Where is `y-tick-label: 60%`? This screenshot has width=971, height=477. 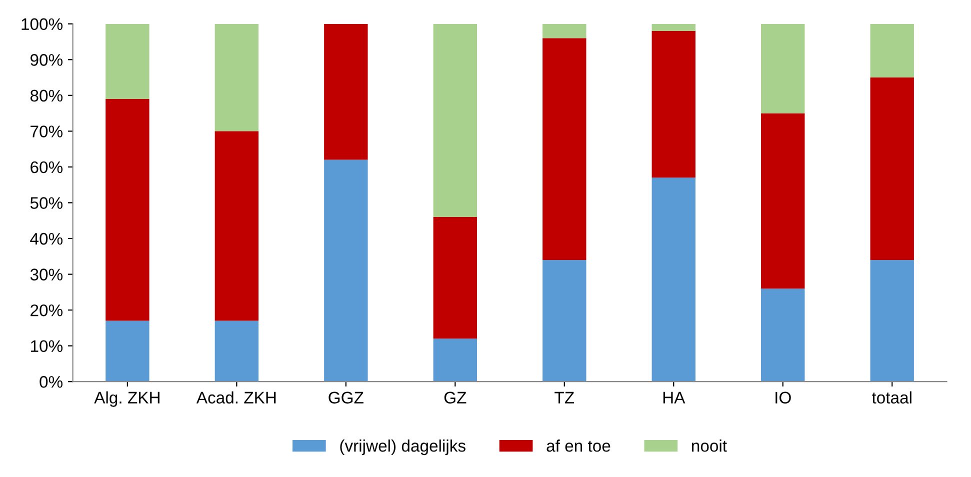
y-tick-label: 60% is located at coordinates (46, 167).